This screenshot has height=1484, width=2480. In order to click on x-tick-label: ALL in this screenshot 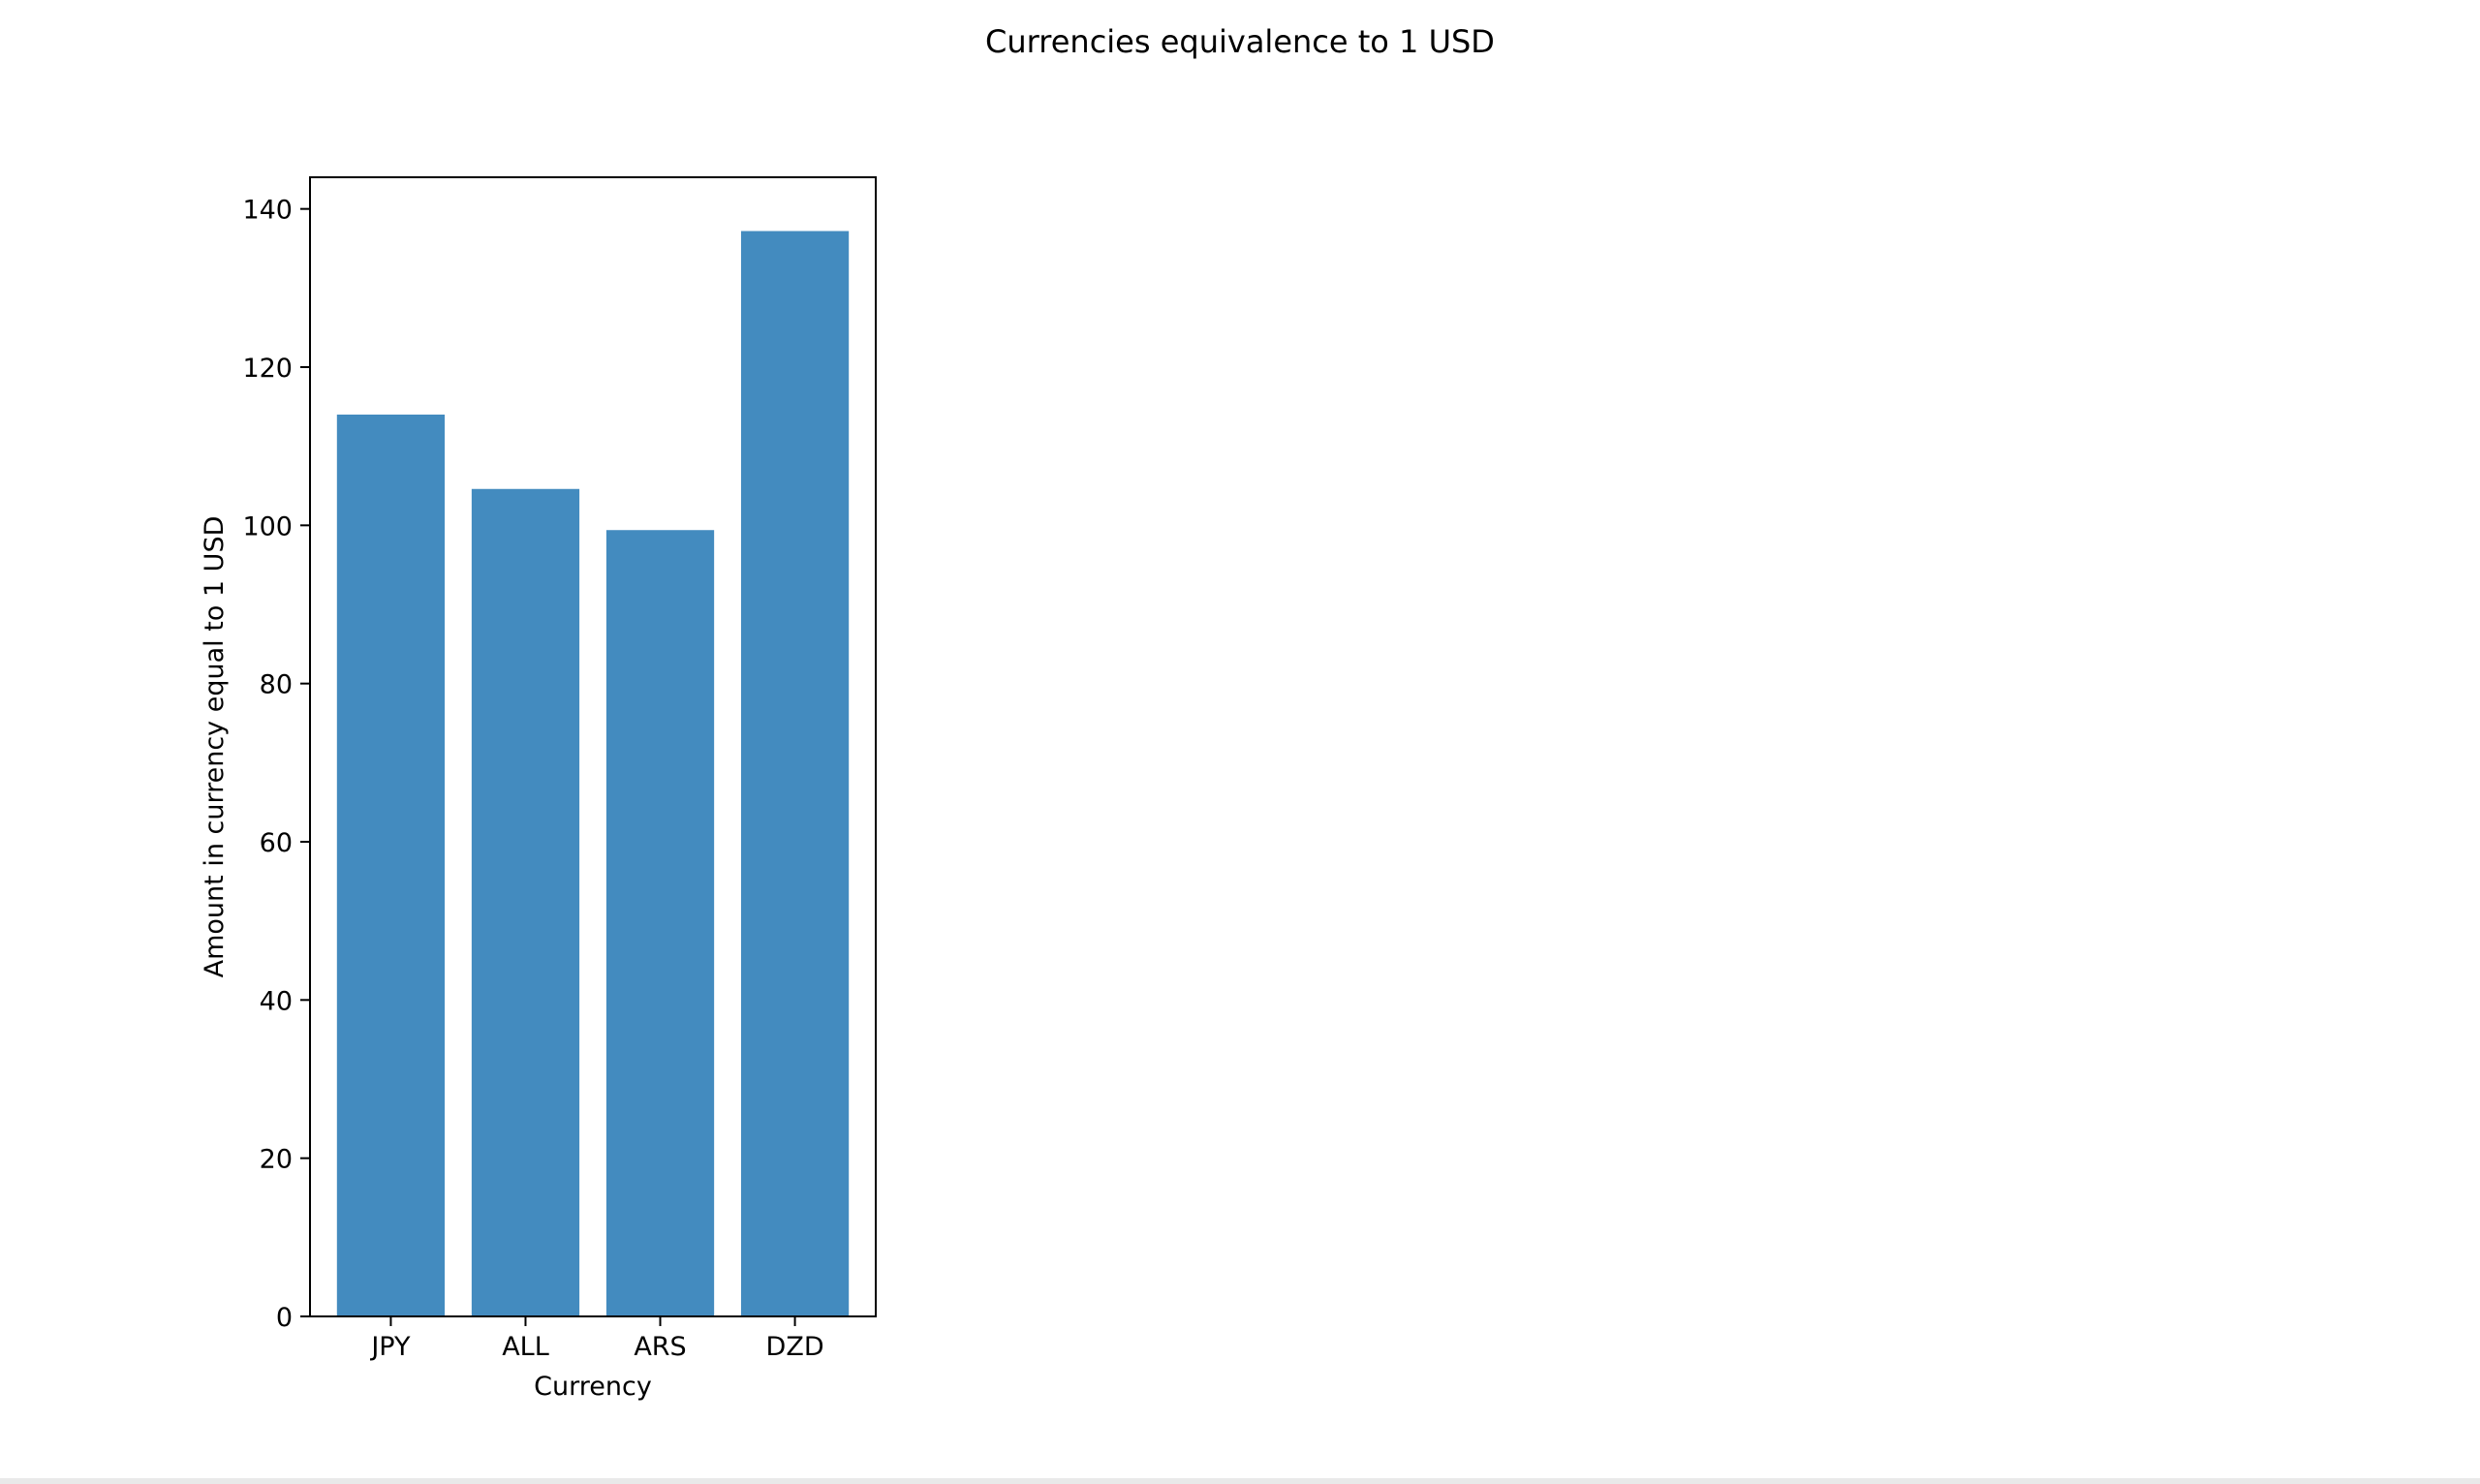, I will do `click(525, 1347)`.